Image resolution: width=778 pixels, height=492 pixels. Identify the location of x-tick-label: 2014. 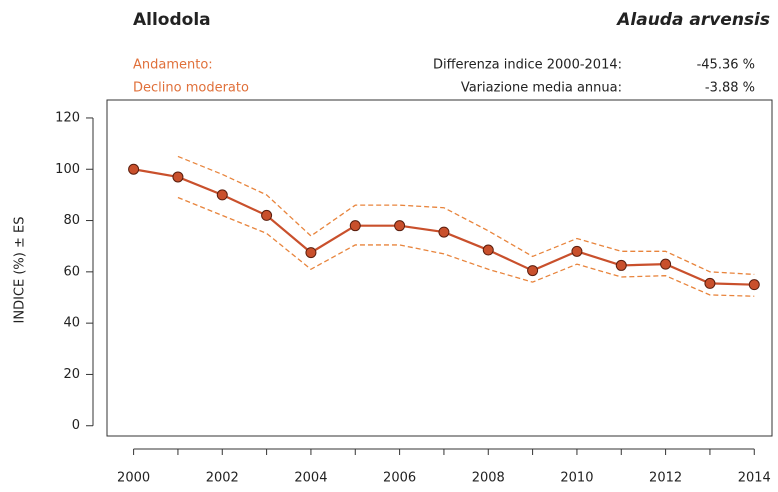
(754, 478).